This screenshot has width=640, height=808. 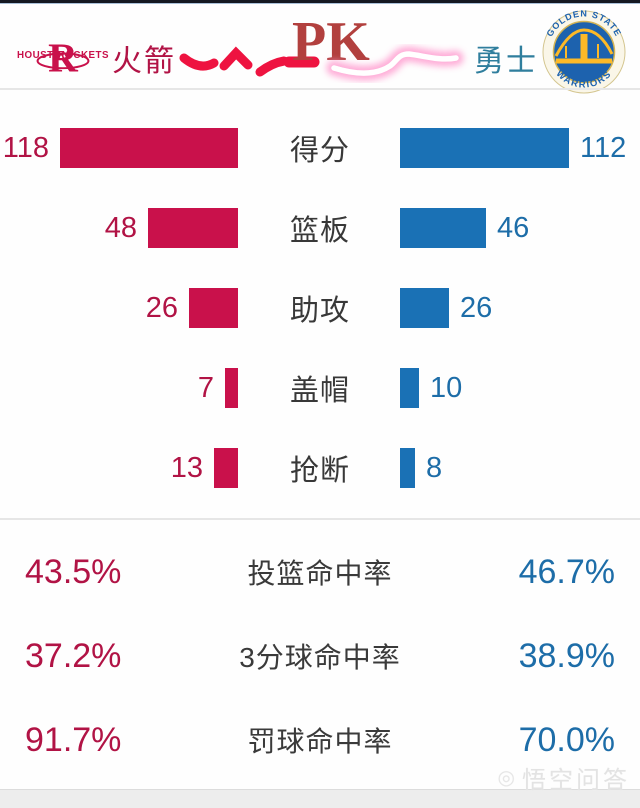 I want to click on percentage-row: 37.2% 3分球命中率 38.9%, so click(x=320, y=656).